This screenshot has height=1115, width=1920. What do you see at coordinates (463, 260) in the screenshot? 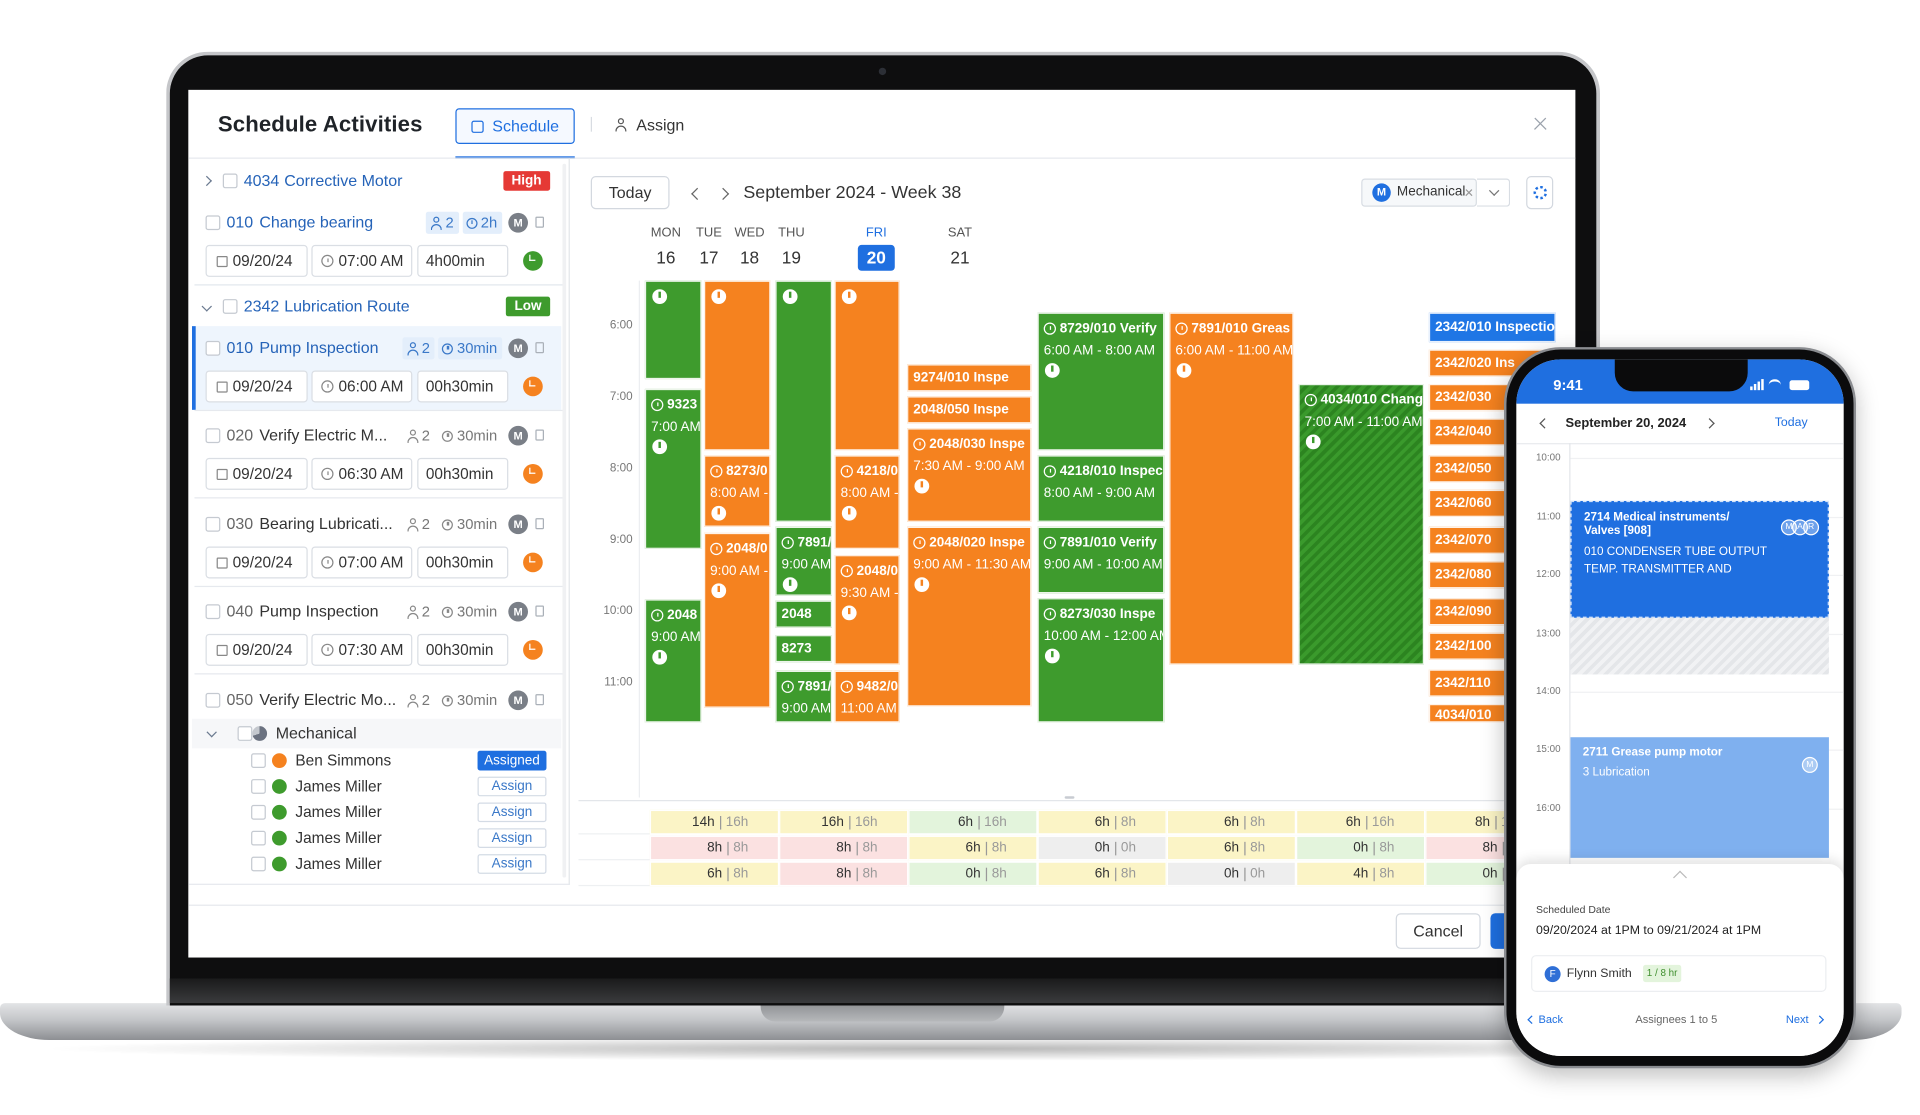
I see `length-field: 4h00min` at bounding box center [463, 260].